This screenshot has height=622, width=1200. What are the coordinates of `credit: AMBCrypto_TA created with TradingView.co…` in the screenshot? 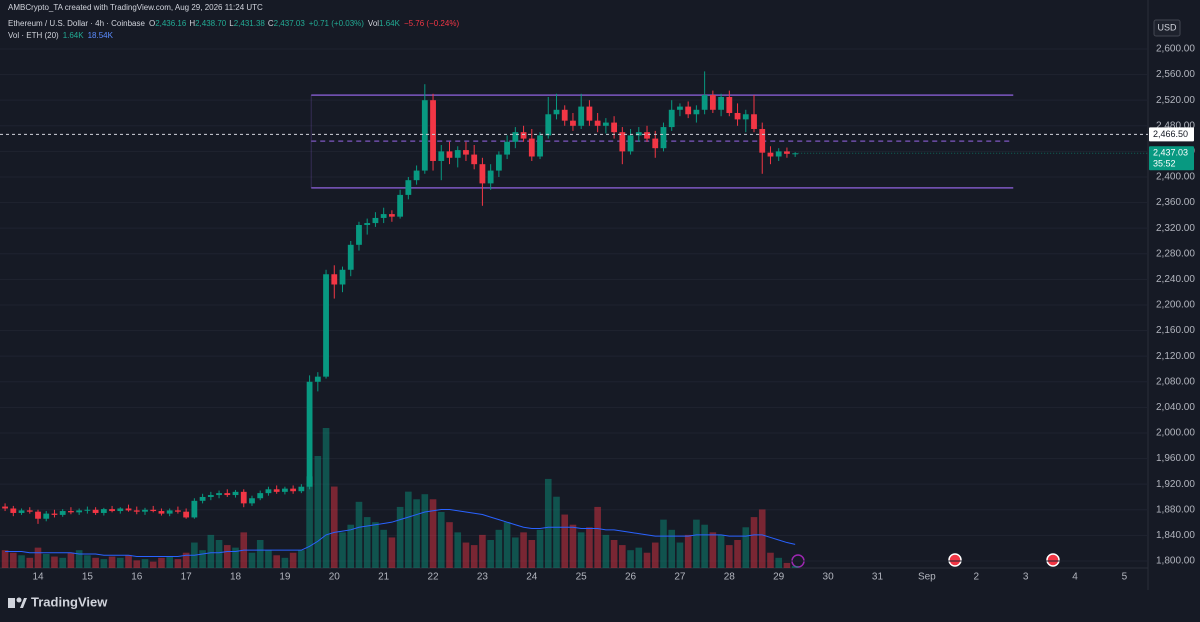 It's located at (135, 7).